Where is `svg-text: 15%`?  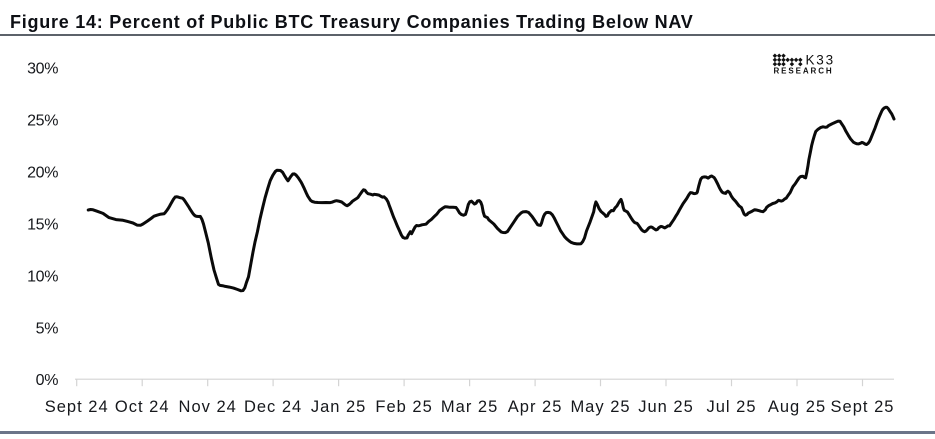 svg-text: 15% is located at coordinates (42, 224).